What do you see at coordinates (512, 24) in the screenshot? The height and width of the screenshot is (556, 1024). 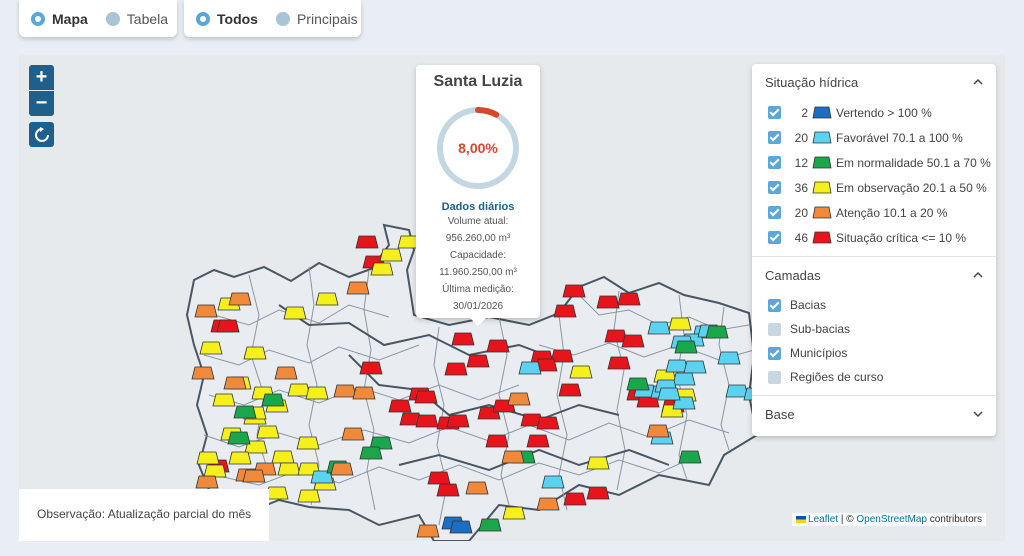 I see `top-bar: Mapa Tabela Todos Principais` at bounding box center [512, 24].